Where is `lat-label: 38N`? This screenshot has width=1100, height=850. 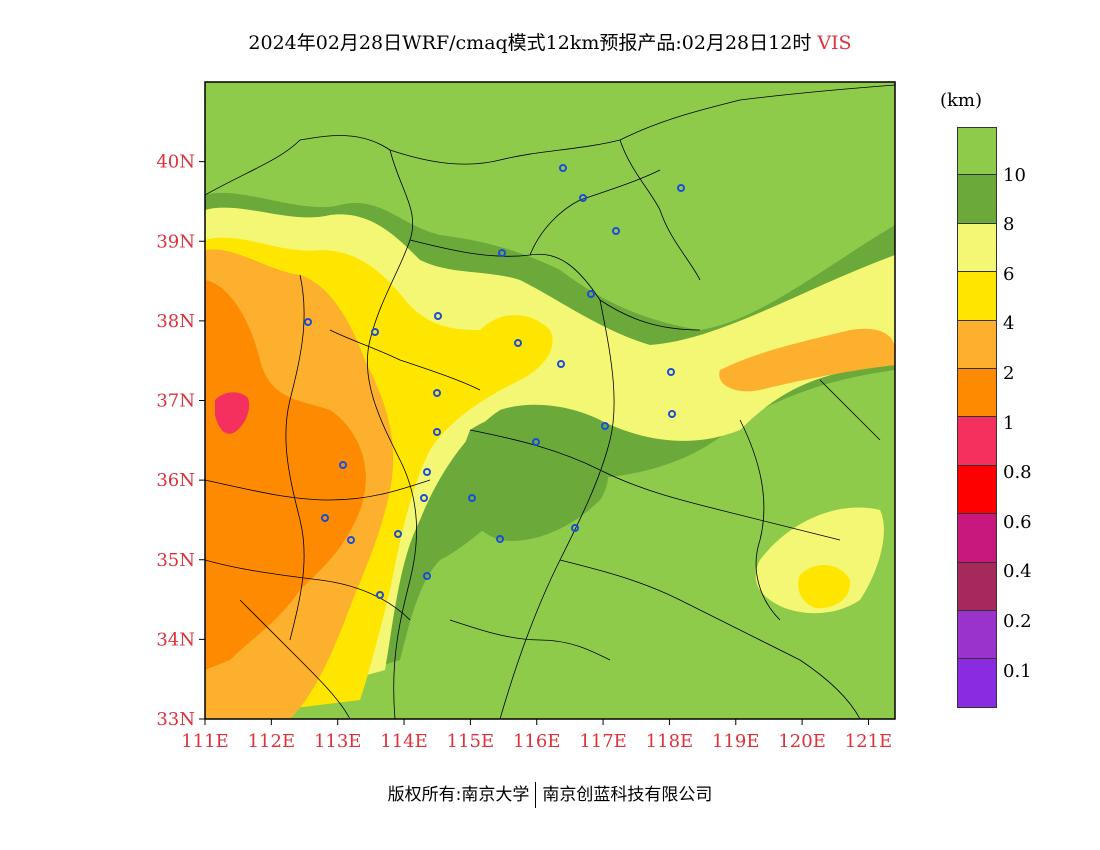 lat-label: 38N is located at coordinates (175, 321).